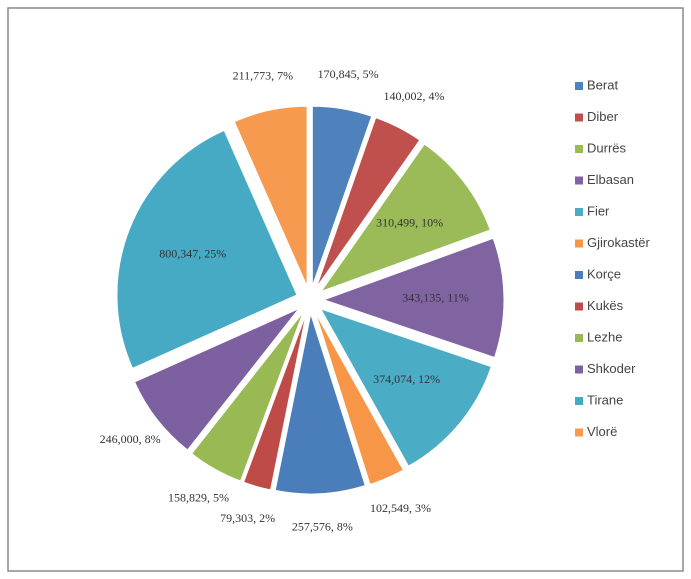 The height and width of the screenshot is (579, 691). Describe the element at coordinates (406, 379) in the screenshot. I see `data-label: 374,074, 12%` at that location.